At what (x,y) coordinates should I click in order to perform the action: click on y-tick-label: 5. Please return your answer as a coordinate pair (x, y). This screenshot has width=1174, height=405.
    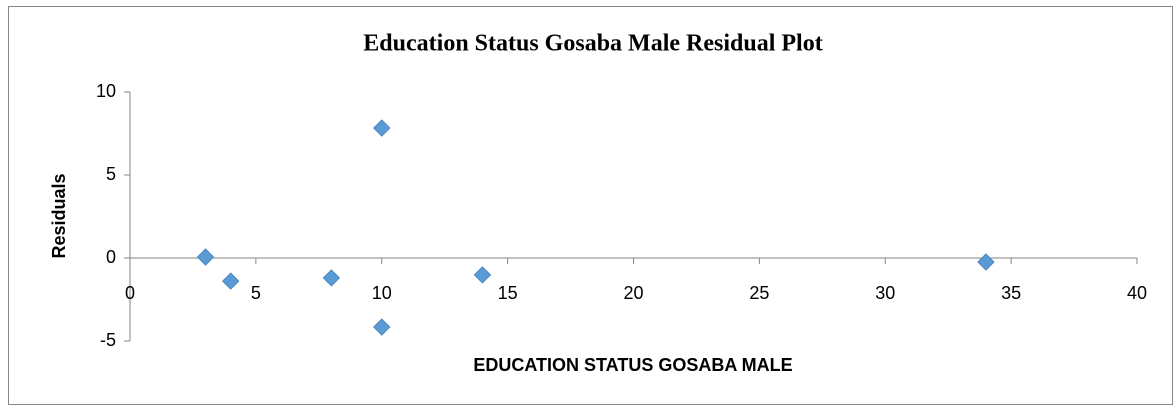
    Looking at the image, I should click on (111, 174).